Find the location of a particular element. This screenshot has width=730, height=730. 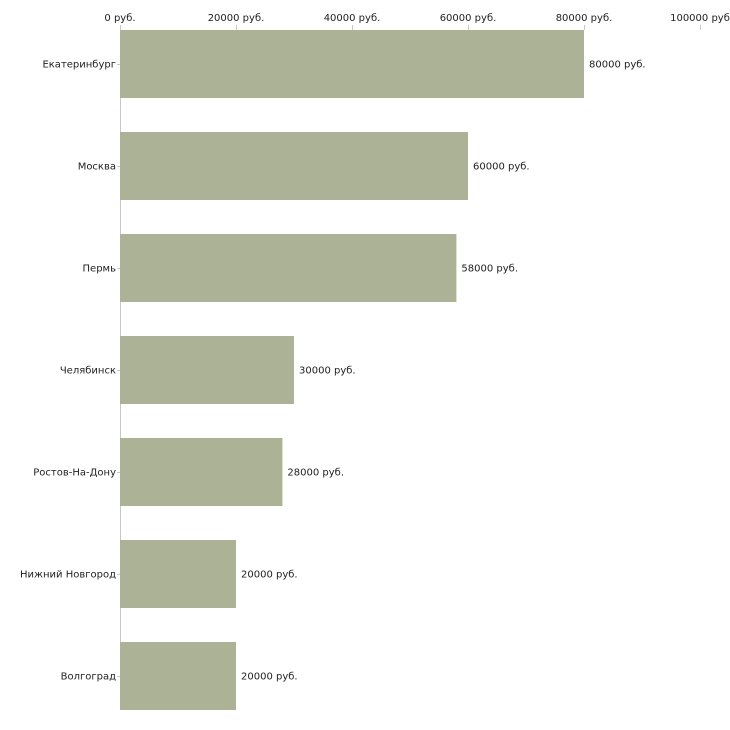

x-tick-label: 40000 руб. is located at coordinates (352, 18).